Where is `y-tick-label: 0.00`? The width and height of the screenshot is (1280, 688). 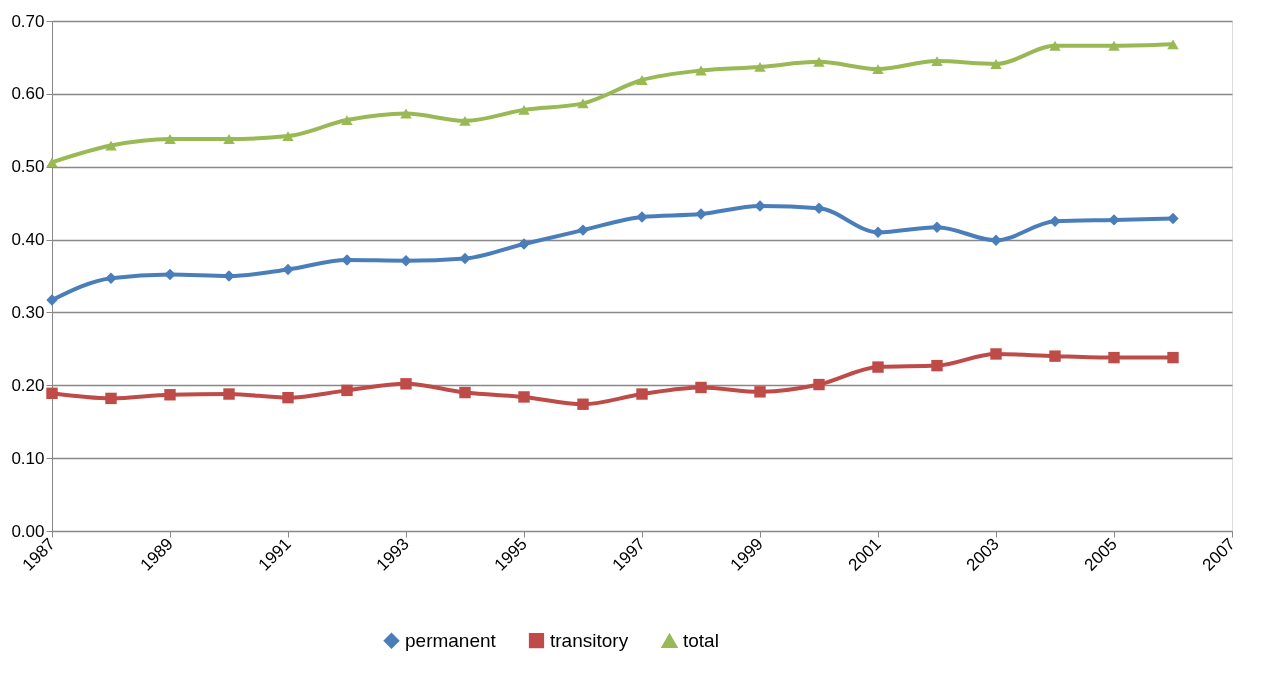
y-tick-label: 0.00 is located at coordinates (28, 531).